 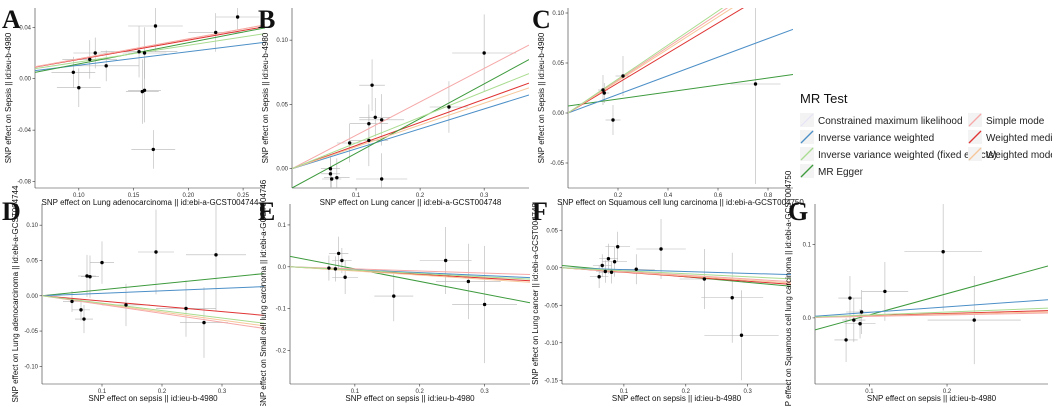 I want to click on legend-label: Weighted mode, so click(x=1019, y=155).